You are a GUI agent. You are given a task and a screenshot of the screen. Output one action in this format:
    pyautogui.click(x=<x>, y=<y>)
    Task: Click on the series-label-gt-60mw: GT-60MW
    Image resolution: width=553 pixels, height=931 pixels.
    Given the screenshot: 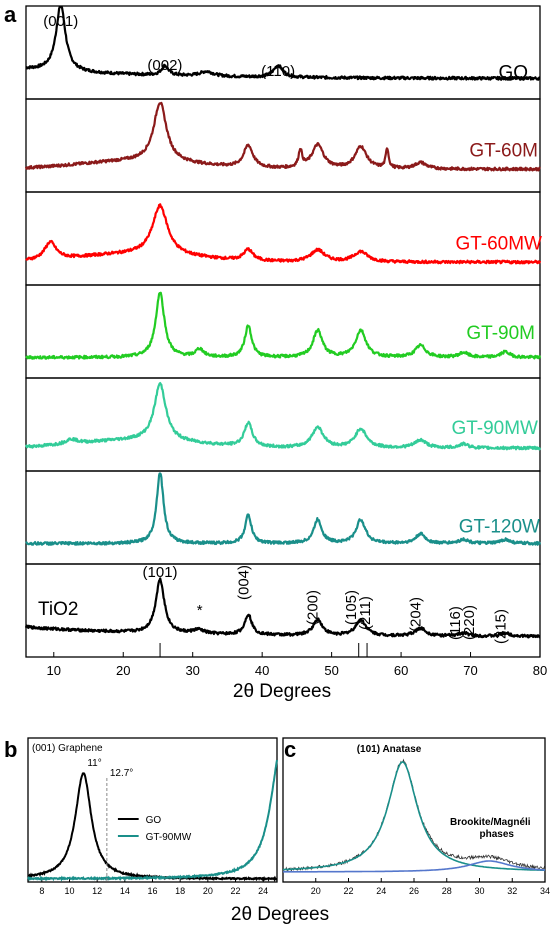 What is the action you would take?
    pyautogui.click(x=498, y=244)
    